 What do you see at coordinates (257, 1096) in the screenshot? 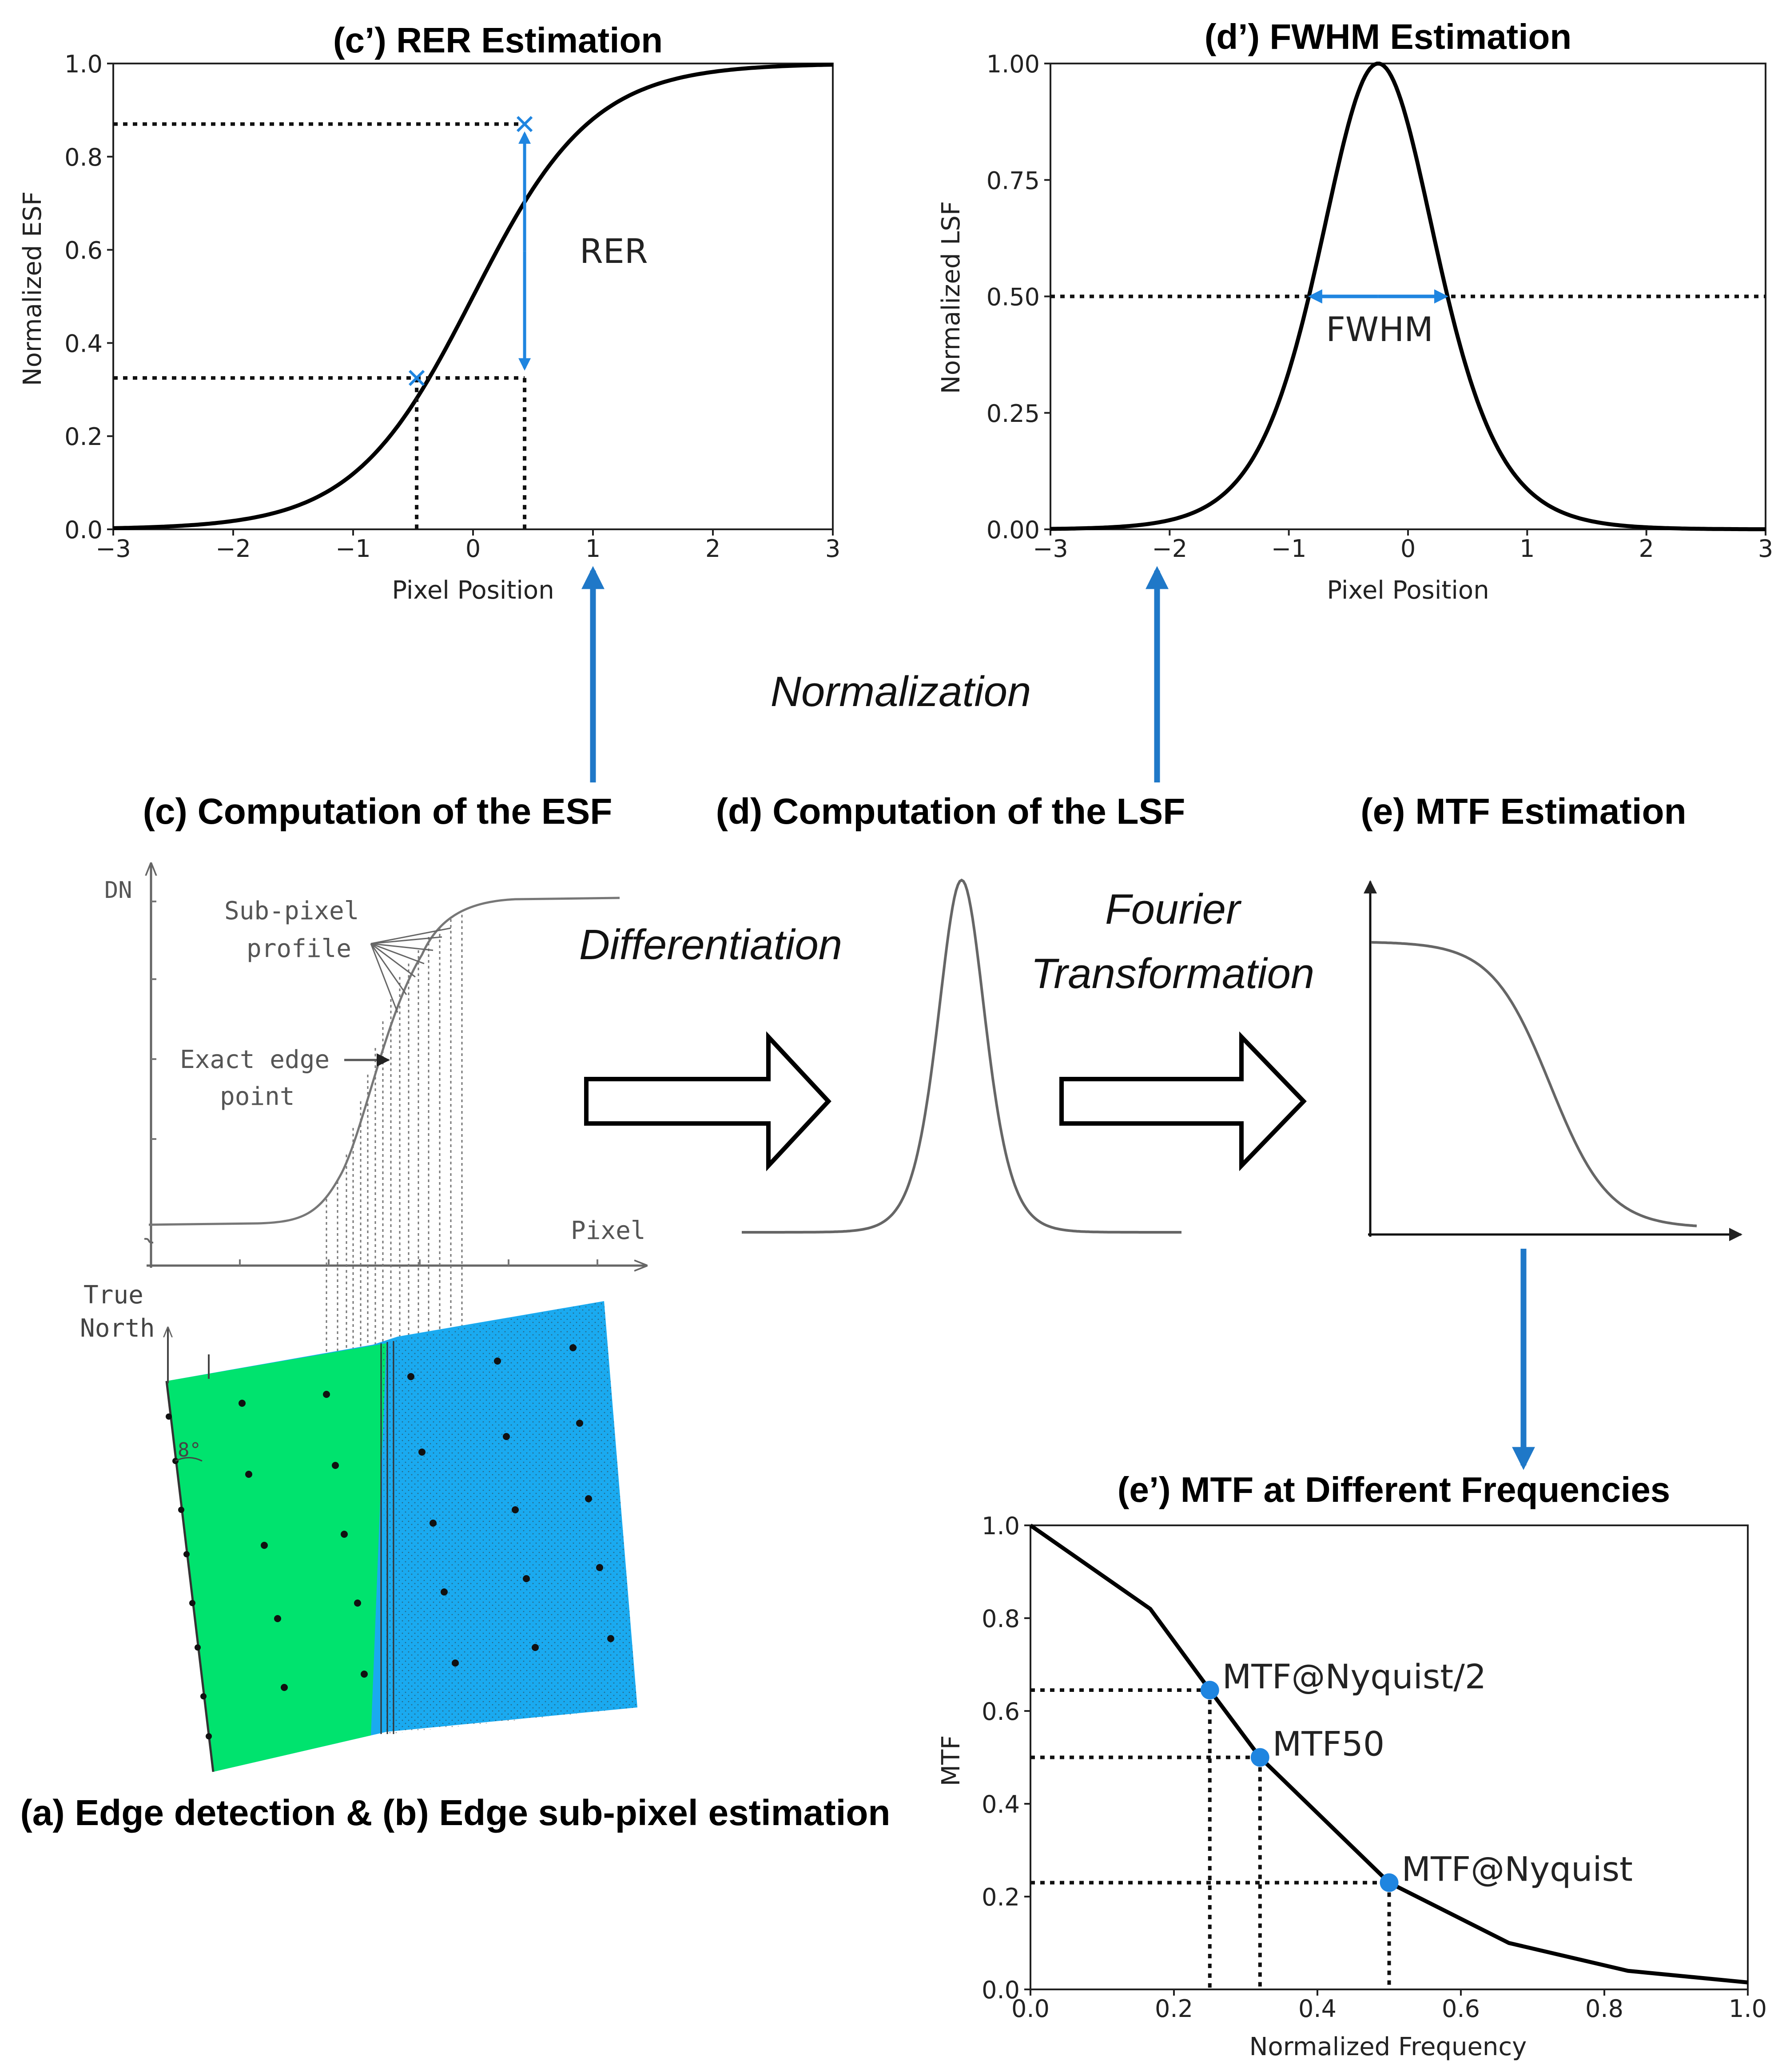
I see `exact-edge-label-2: point` at bounding box center [257, 1096].